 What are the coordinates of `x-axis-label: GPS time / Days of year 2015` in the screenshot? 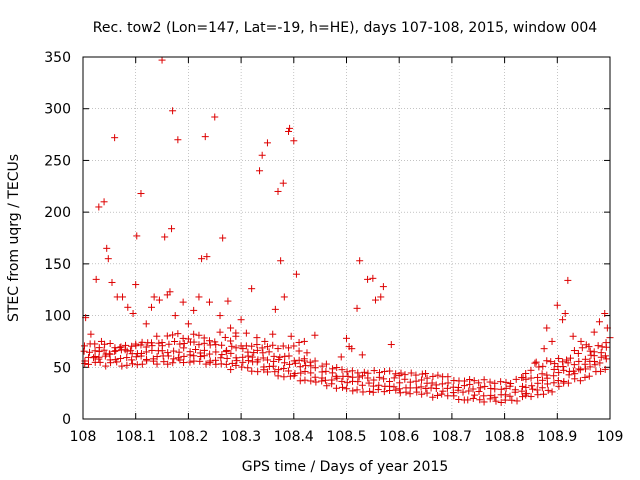 It's located at (345, 467).